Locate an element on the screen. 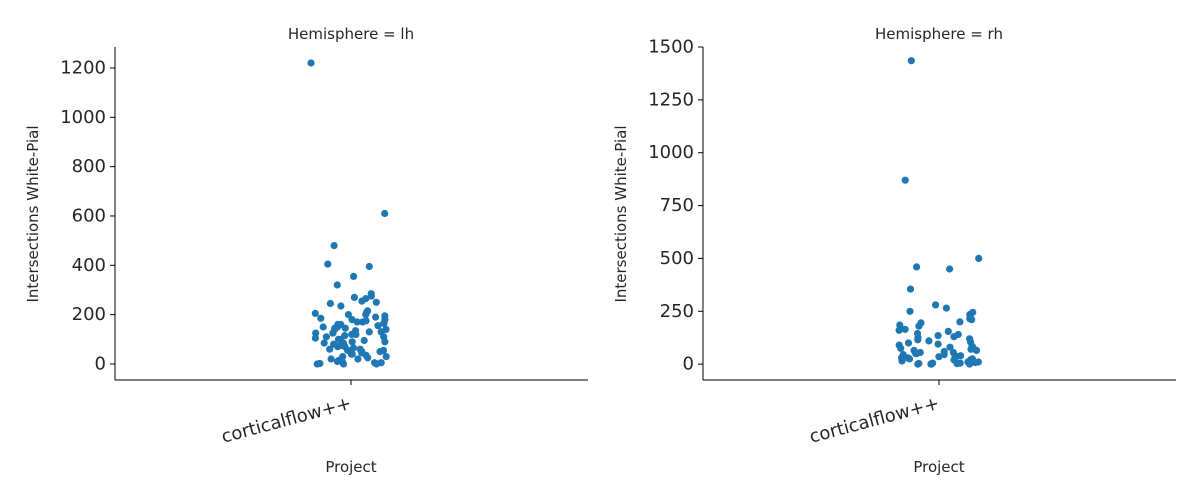  panel-title-lh: Hemisphere = lh is located at coordinates (351, 34).